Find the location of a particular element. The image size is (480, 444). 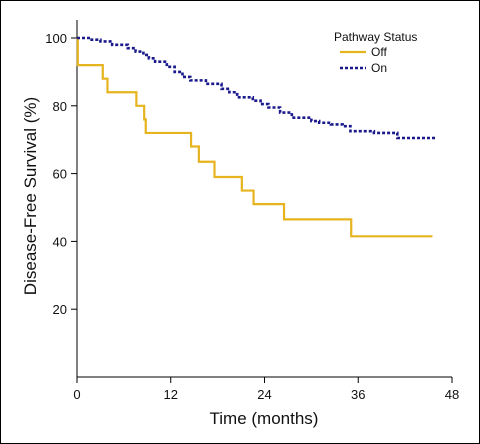

x-axis-title: Time (months) is located at coordinates (264, 418).